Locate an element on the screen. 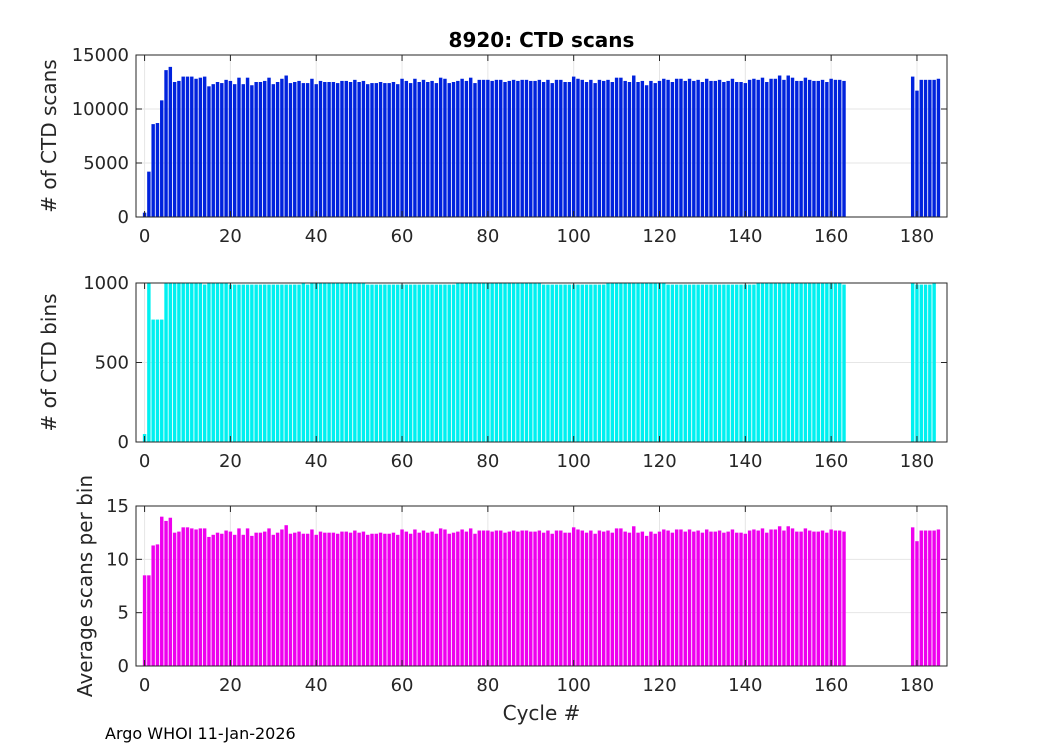 This screenshot has width=1050, height=750. y-tick-label: 5 is located at coordinates (123, 613).